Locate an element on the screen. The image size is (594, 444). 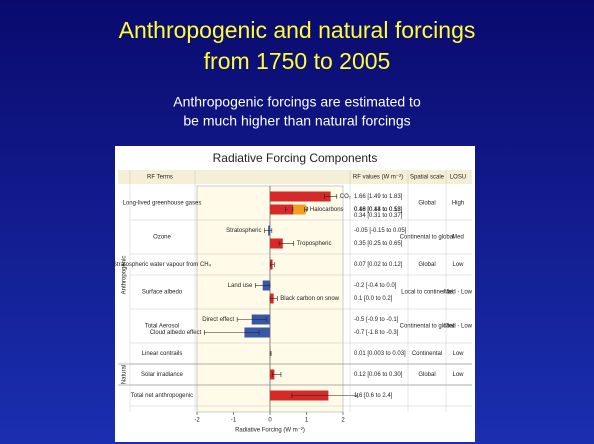
bar-label: Tropospheric is located at coordinates (314, 244).